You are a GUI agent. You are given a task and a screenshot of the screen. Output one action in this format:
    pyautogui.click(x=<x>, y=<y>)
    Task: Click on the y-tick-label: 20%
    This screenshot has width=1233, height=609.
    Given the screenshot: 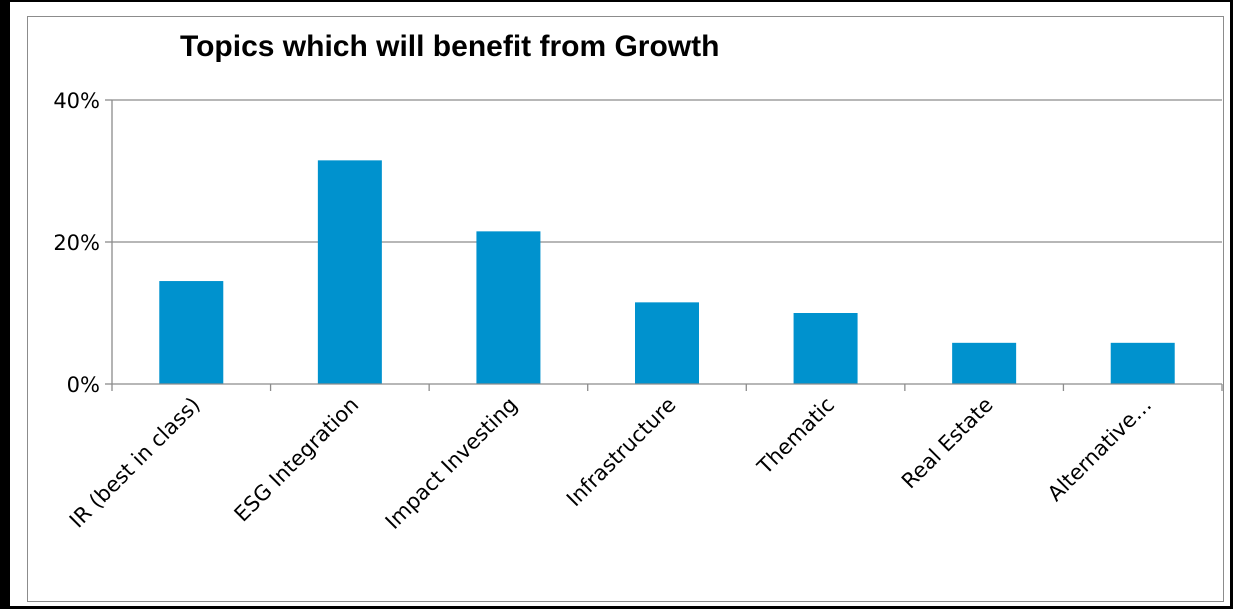 What is the action you would take?
    pyautogui.click(x=76, y=243)
    